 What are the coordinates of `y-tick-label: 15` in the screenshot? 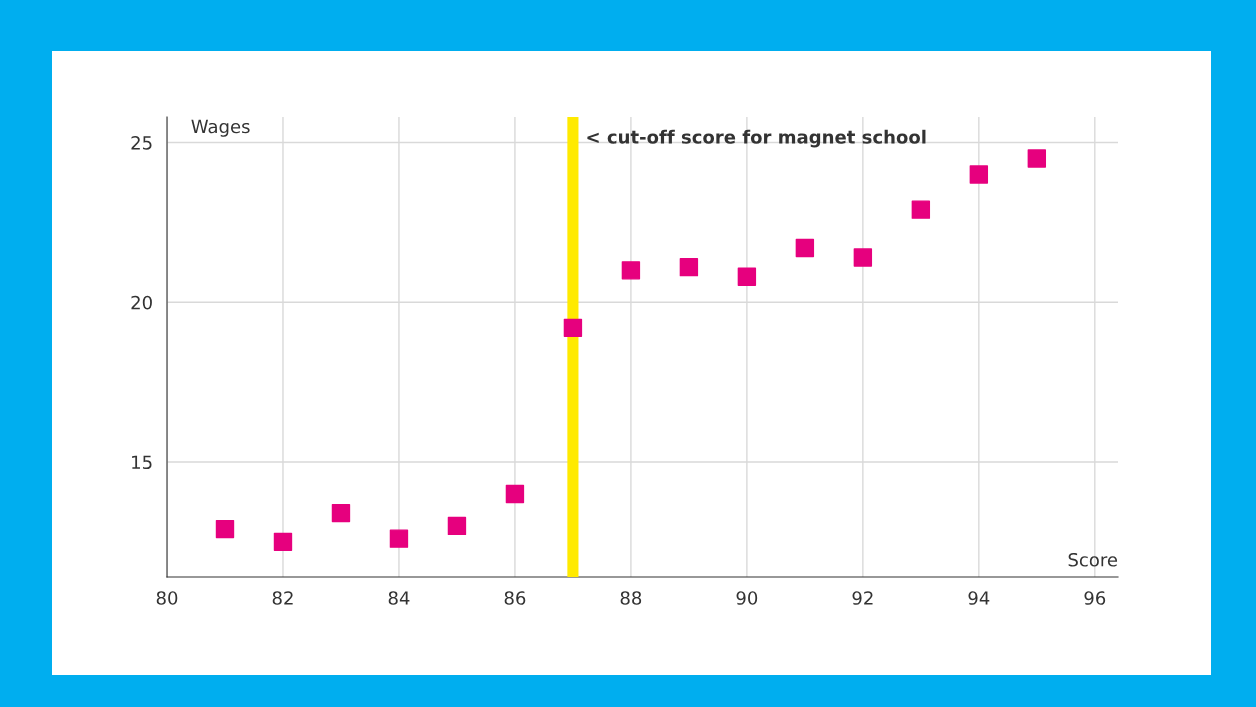 It's located at (142, 462).